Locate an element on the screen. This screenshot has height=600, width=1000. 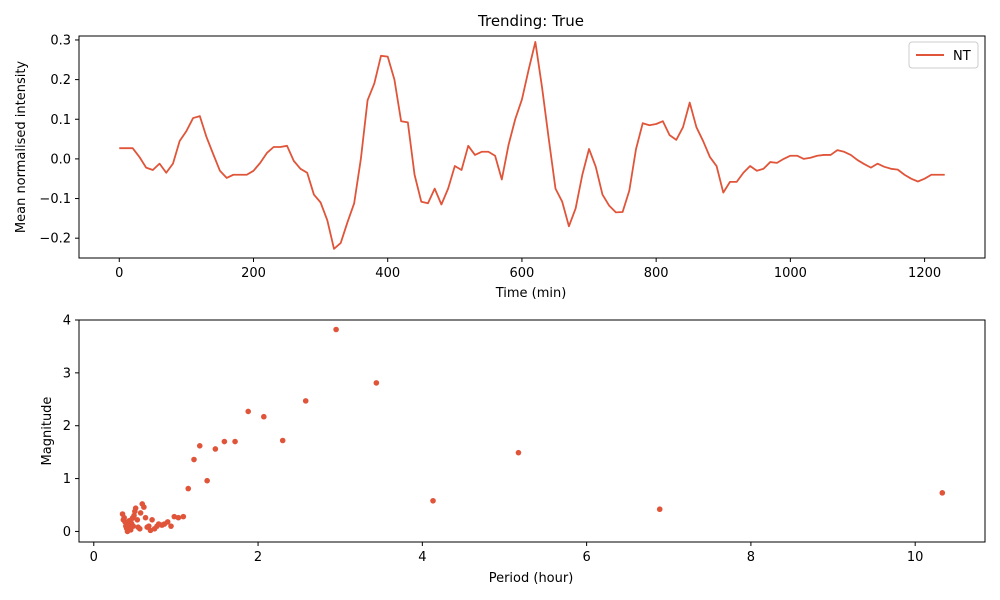
line-chart-x-tick-label: 400 is located at coordinates (387, 273).